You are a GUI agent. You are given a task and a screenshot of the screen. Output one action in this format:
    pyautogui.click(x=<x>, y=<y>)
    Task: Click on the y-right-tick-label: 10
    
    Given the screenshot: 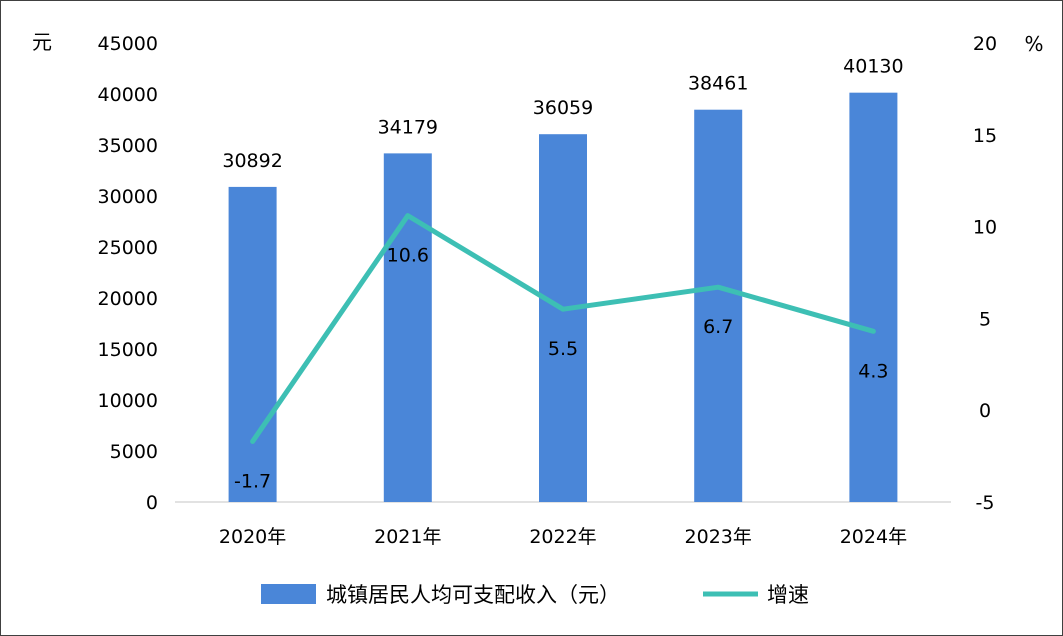 What is the action you would take?
    pyautogui.click(x=985, y=228)
    